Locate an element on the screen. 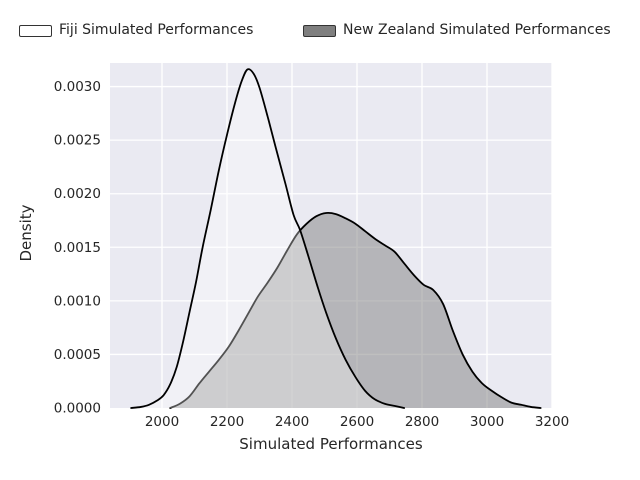 The height and width of the screenshot is (480, 640). y-tick-label: 0.0025 is located at coordinates (77, 141).